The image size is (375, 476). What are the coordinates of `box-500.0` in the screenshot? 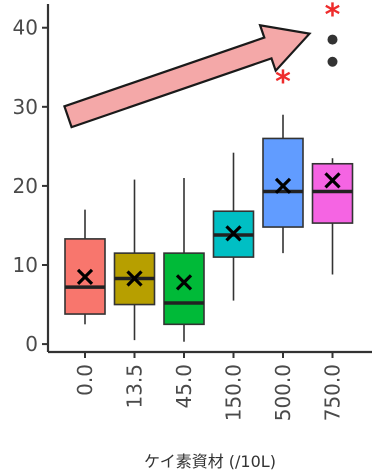 It's located at (283, 184).